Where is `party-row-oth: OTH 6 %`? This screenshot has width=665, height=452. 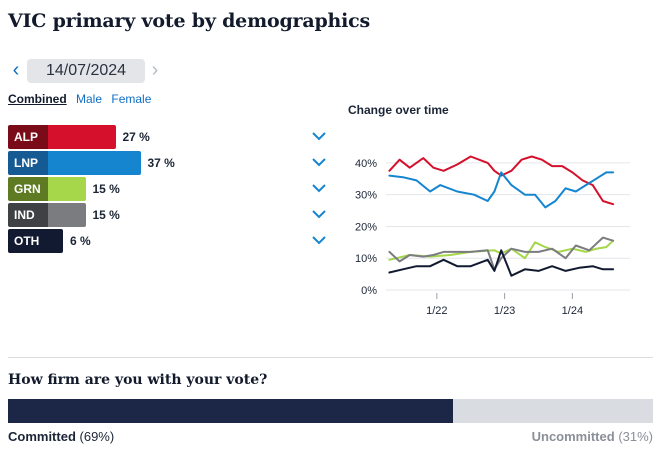
party-row-oth: OTH 6 % is located at coordinates (173, 241).